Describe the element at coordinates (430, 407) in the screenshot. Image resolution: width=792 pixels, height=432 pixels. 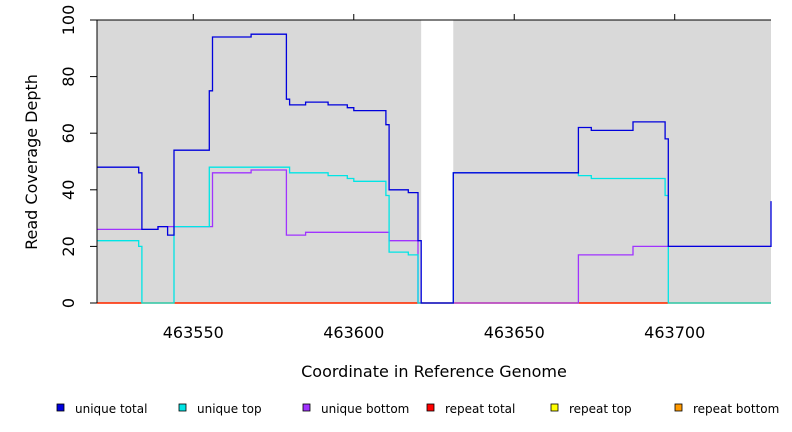
I see `legend-swatch-repeat-total` at that location.